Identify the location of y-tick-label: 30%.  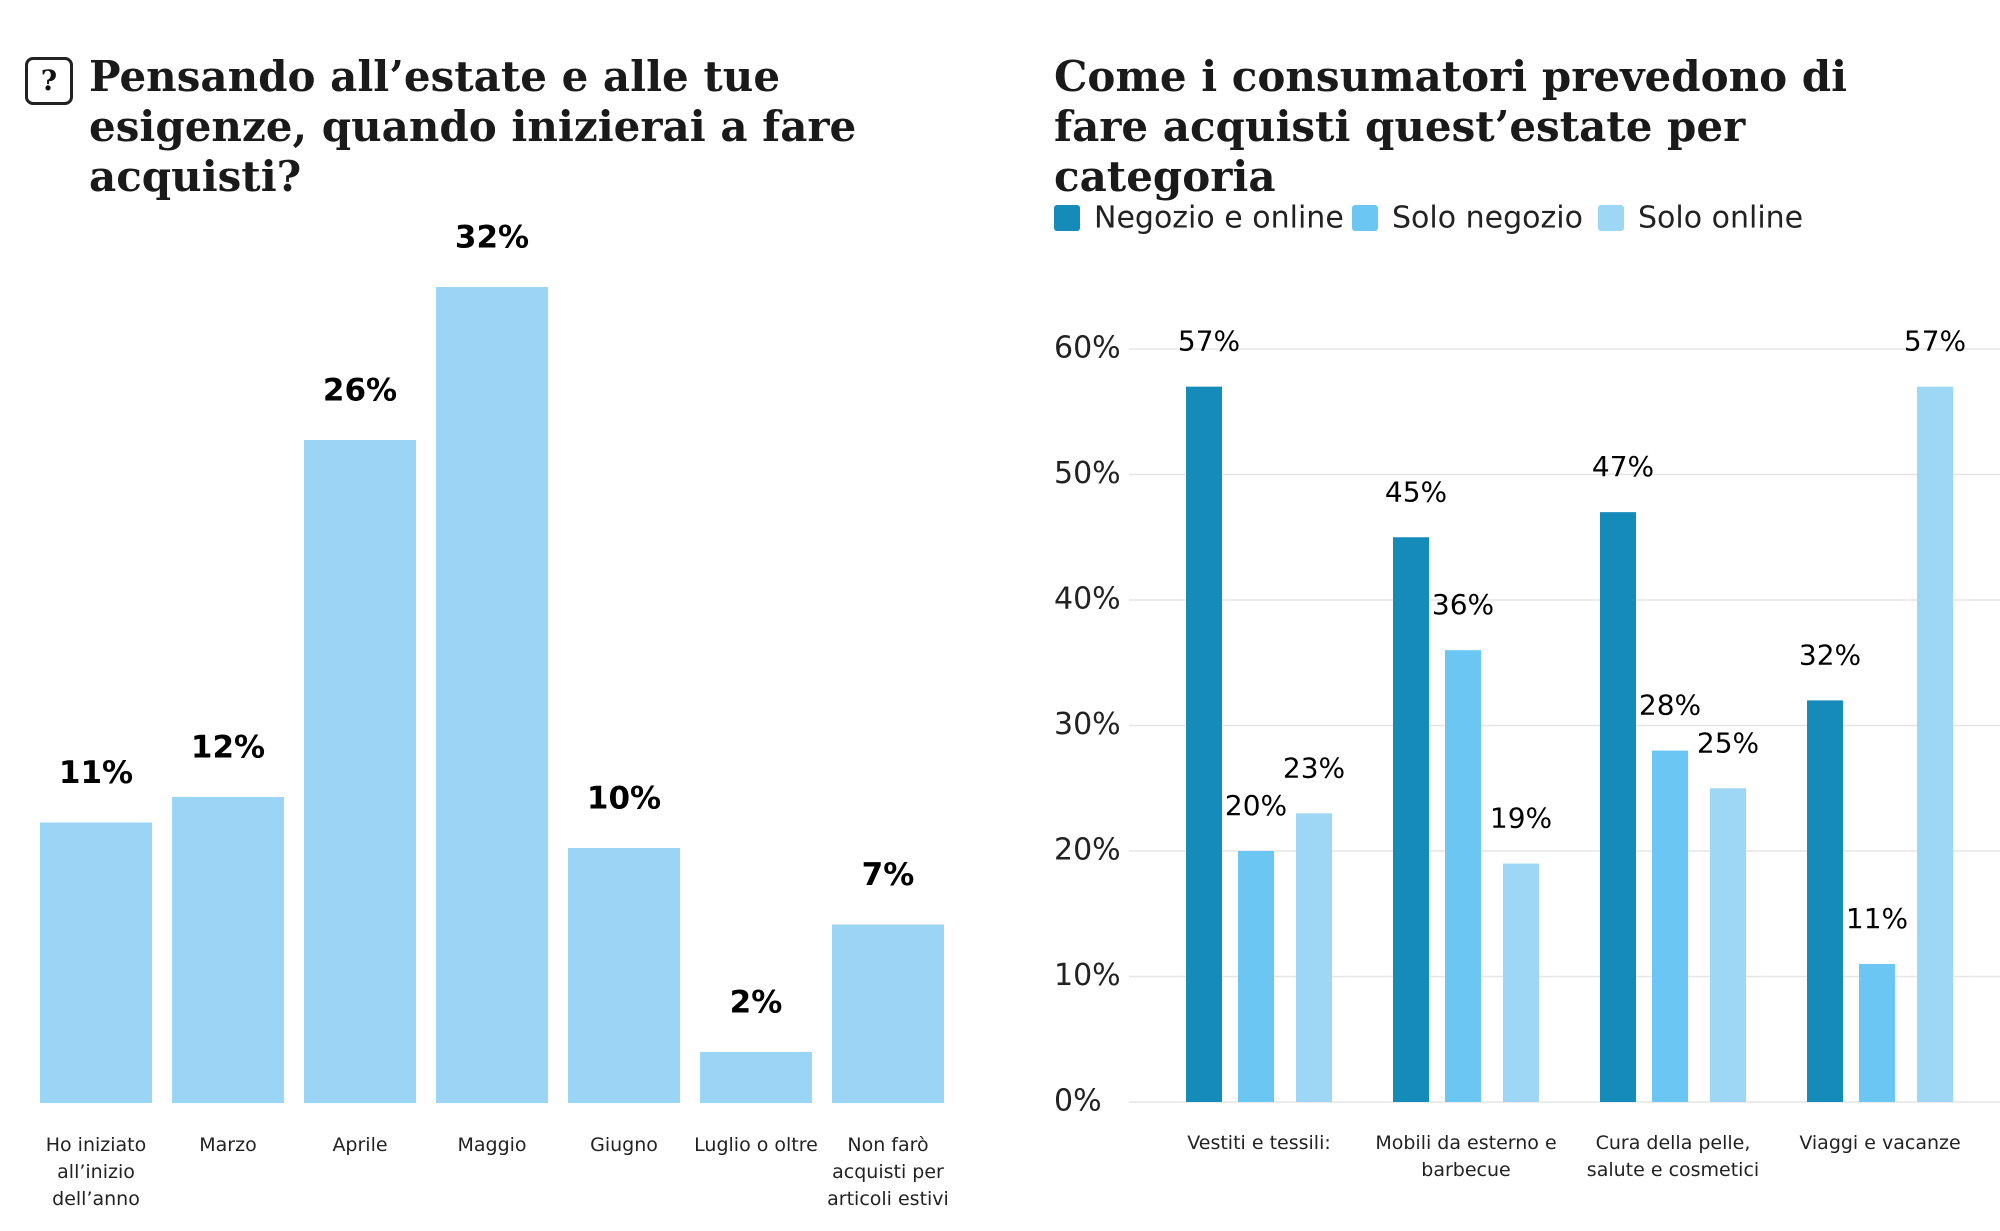
(1087, 724).